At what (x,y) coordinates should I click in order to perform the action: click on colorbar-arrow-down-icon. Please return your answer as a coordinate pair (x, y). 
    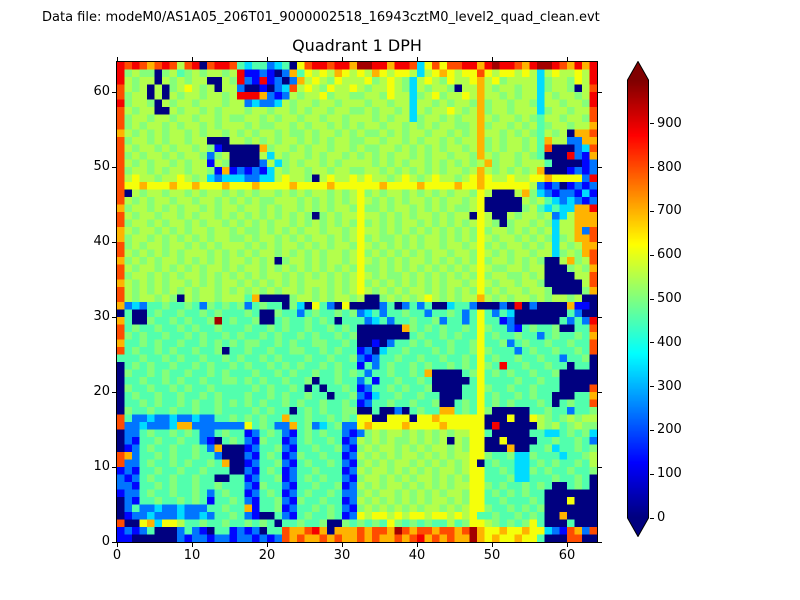
    Looking at the image, I should click on (638, 527).